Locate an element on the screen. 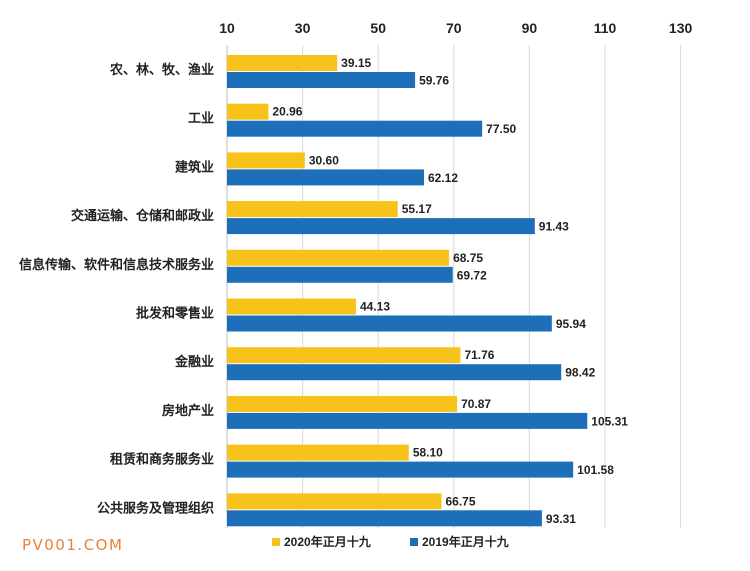  data-label-2019: 93.31 is located at coordinates (561, 519).